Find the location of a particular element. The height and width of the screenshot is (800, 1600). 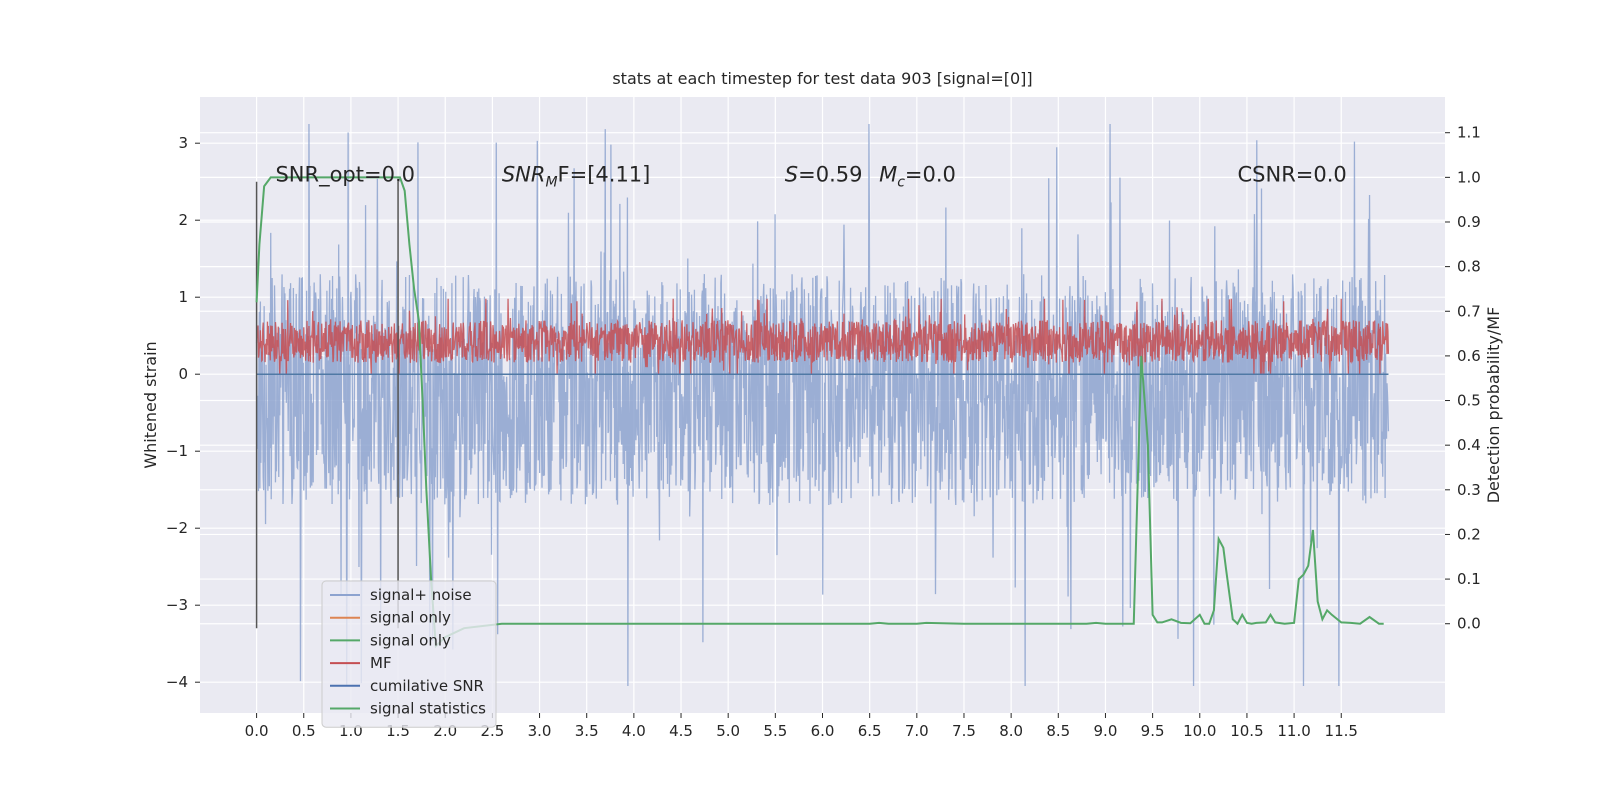

x-tick-label-1: 0.5 is located at coordinates (304, 731).